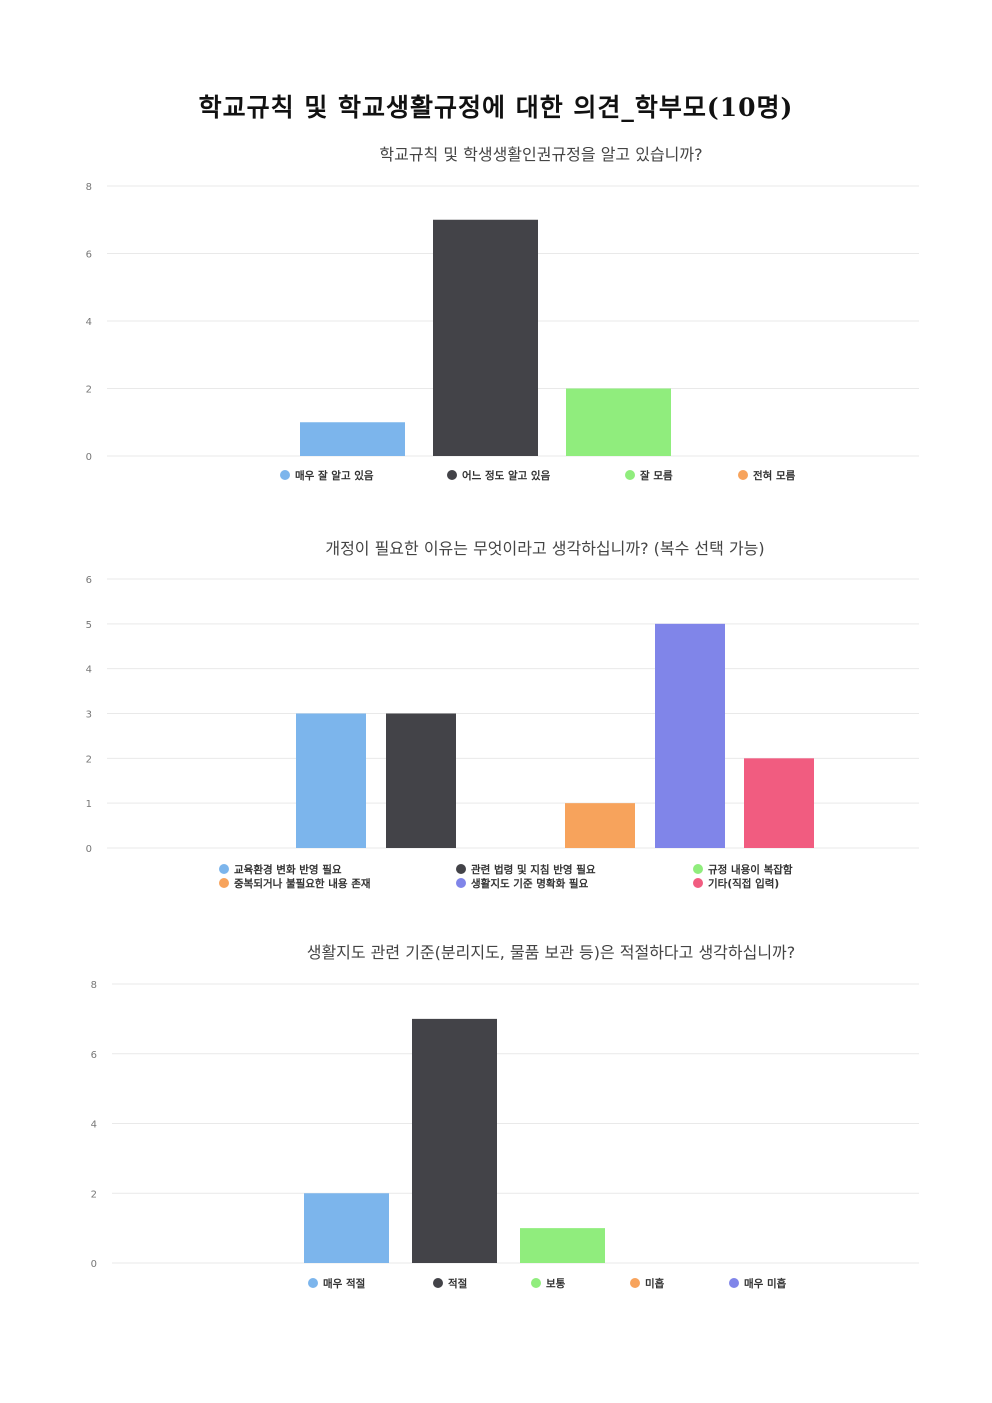 The width and height of the screenshot is (992, 1403). Describe the element at coordinates (655, 1283) in the screenshot. I see `legend-label: 미흡` at that location.